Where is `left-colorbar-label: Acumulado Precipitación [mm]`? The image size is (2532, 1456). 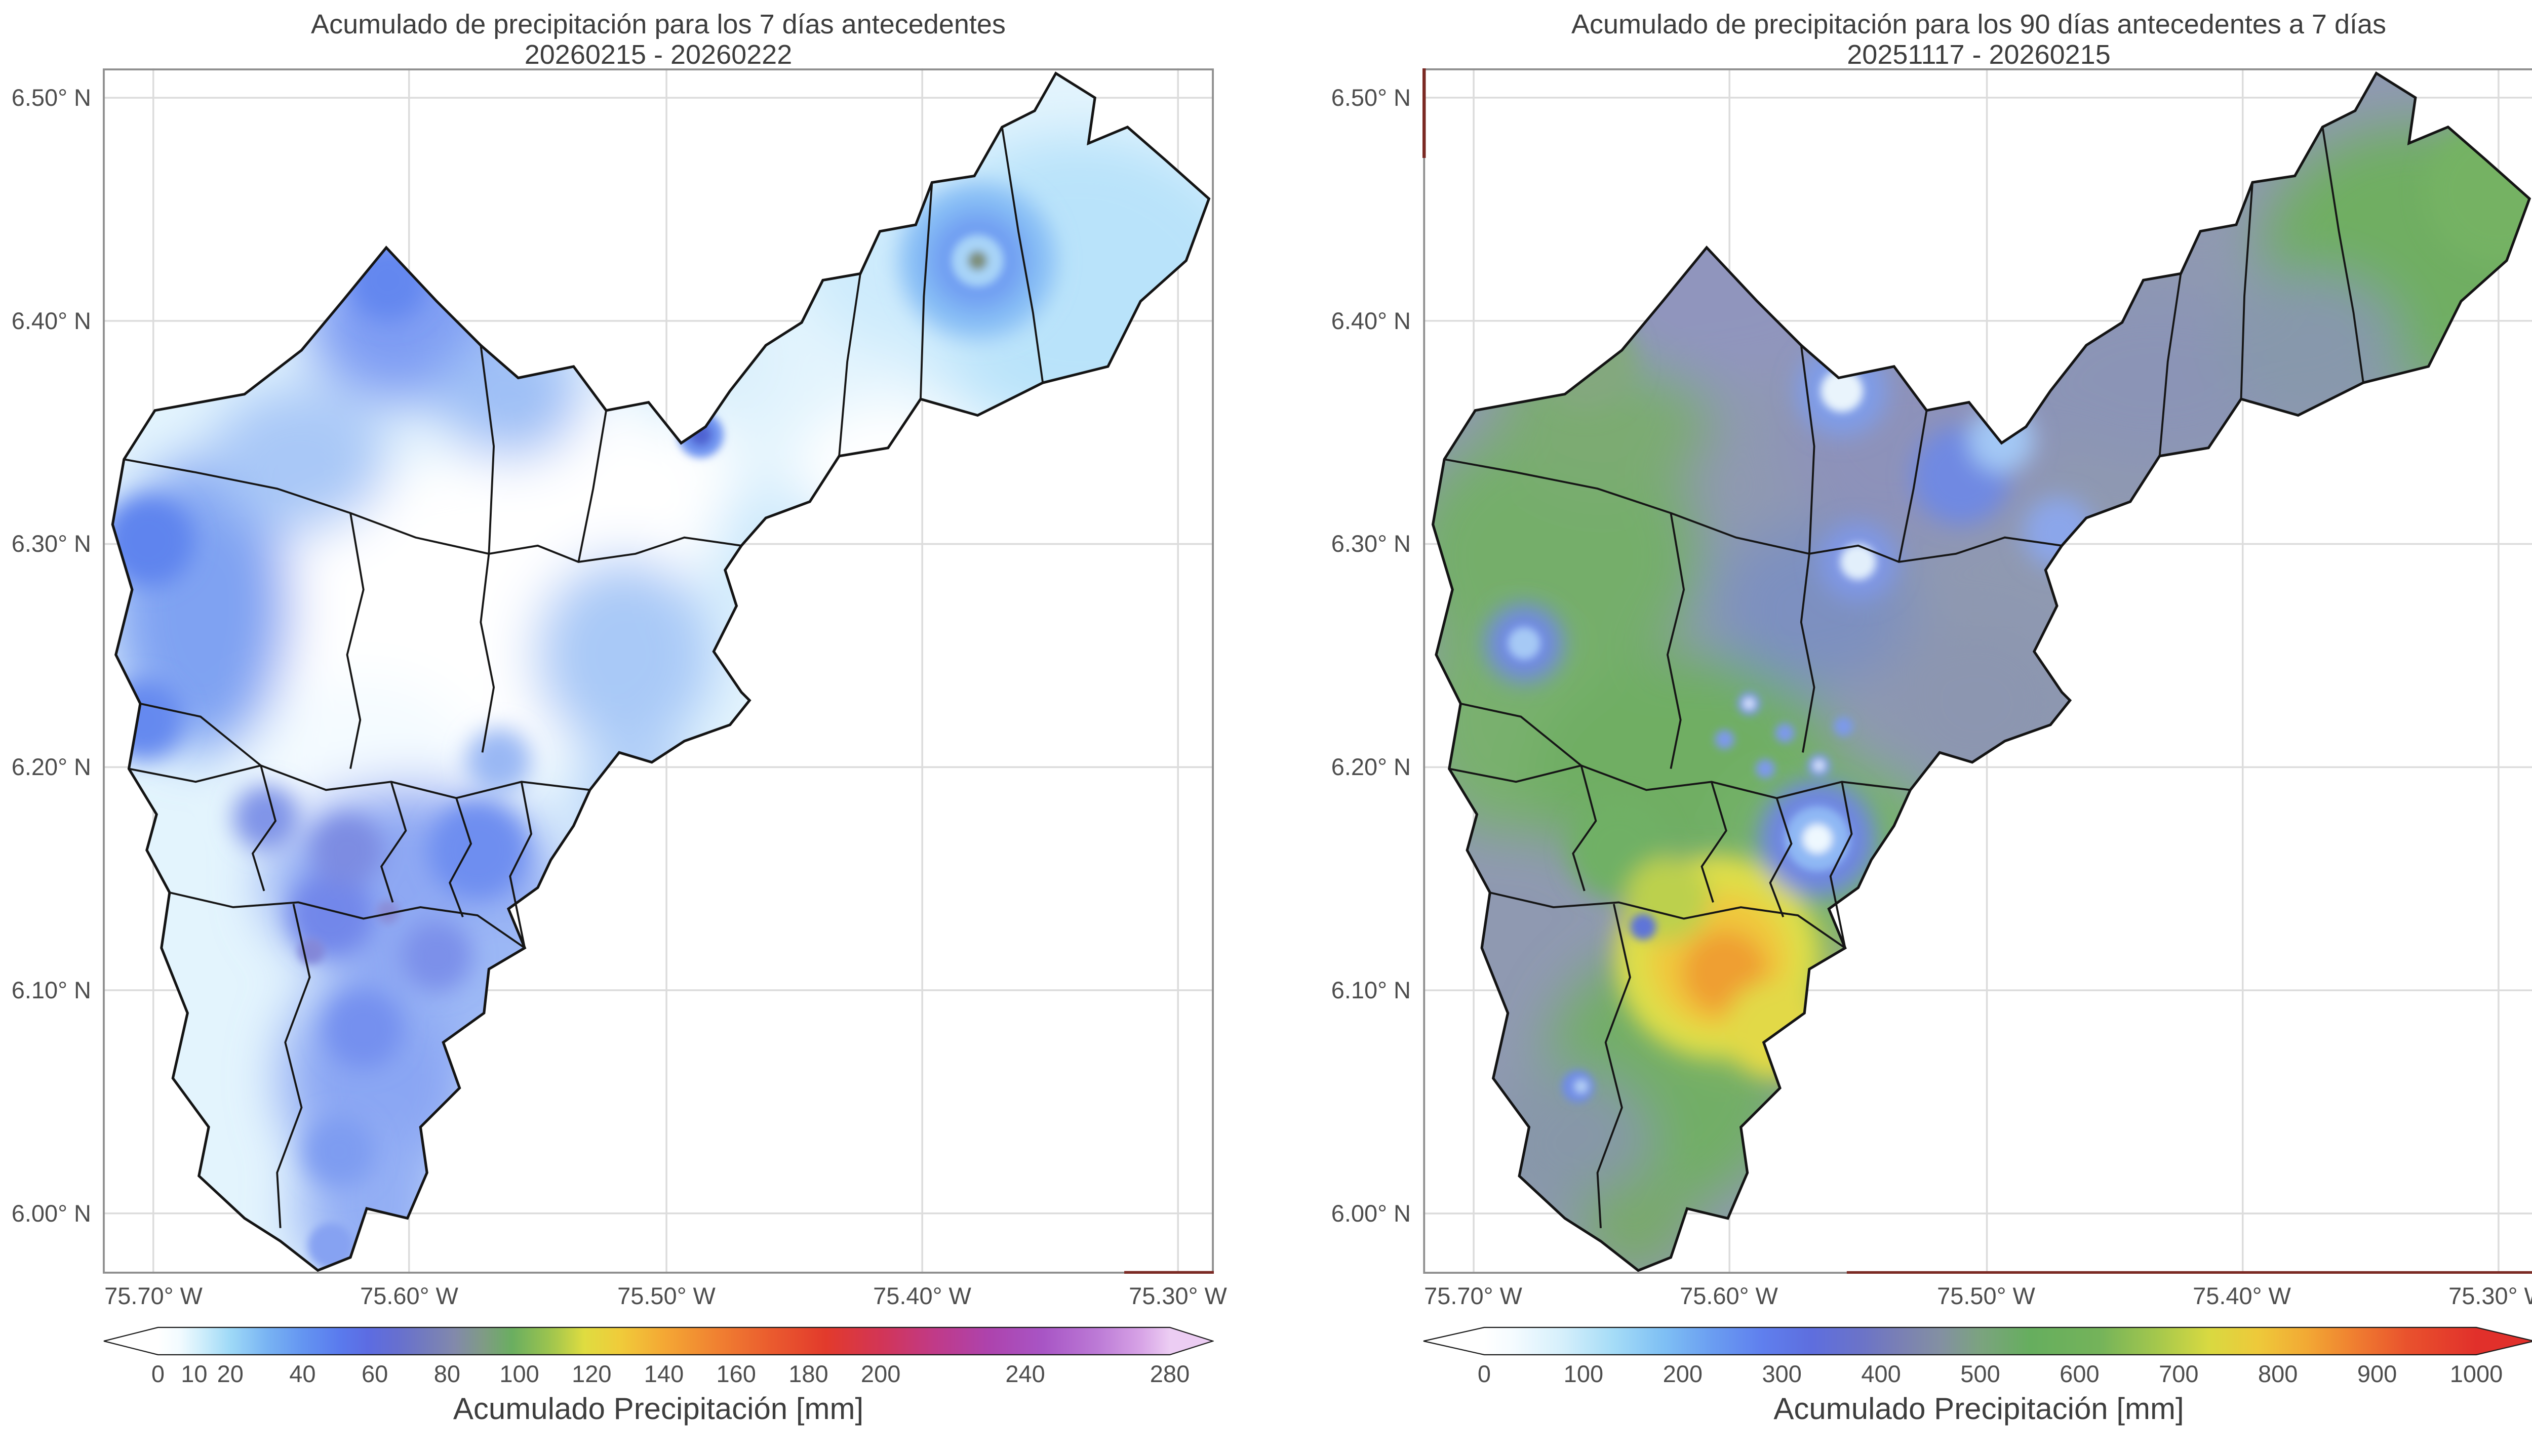
left-colorbar-label: Acumulado Precipitación [mm] is located at coordinates (658, 1409).